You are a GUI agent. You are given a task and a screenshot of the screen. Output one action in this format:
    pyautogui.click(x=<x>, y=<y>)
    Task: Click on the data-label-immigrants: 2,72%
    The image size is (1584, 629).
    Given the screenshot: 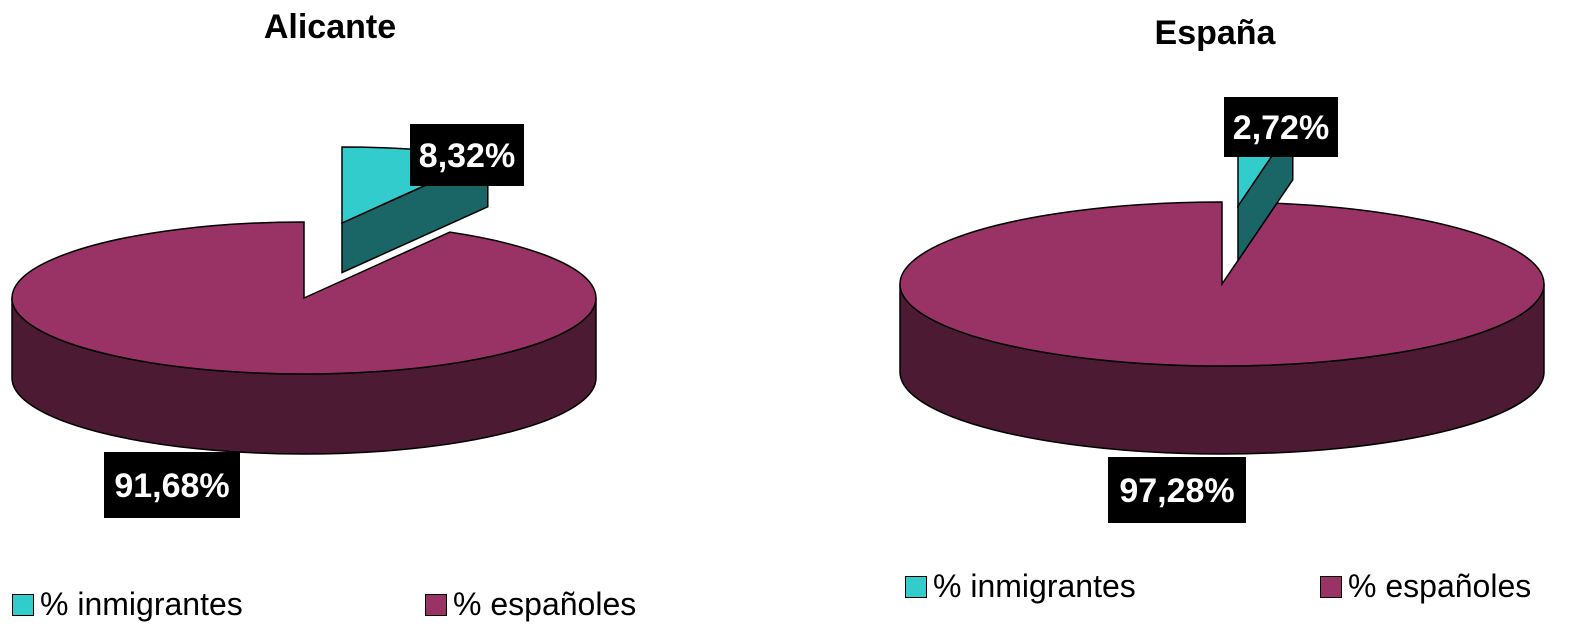 What is the action you would take?
    pyautogui.click(x=1281, y=128)
    